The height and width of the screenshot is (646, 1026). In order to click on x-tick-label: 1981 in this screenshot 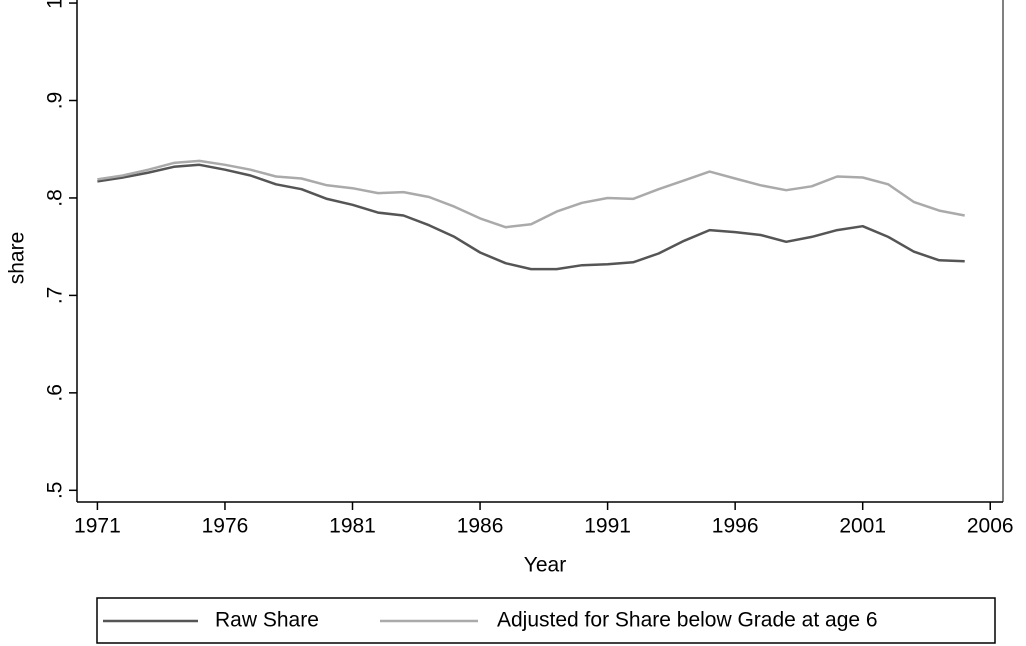, I will do `click(352, 526)`.